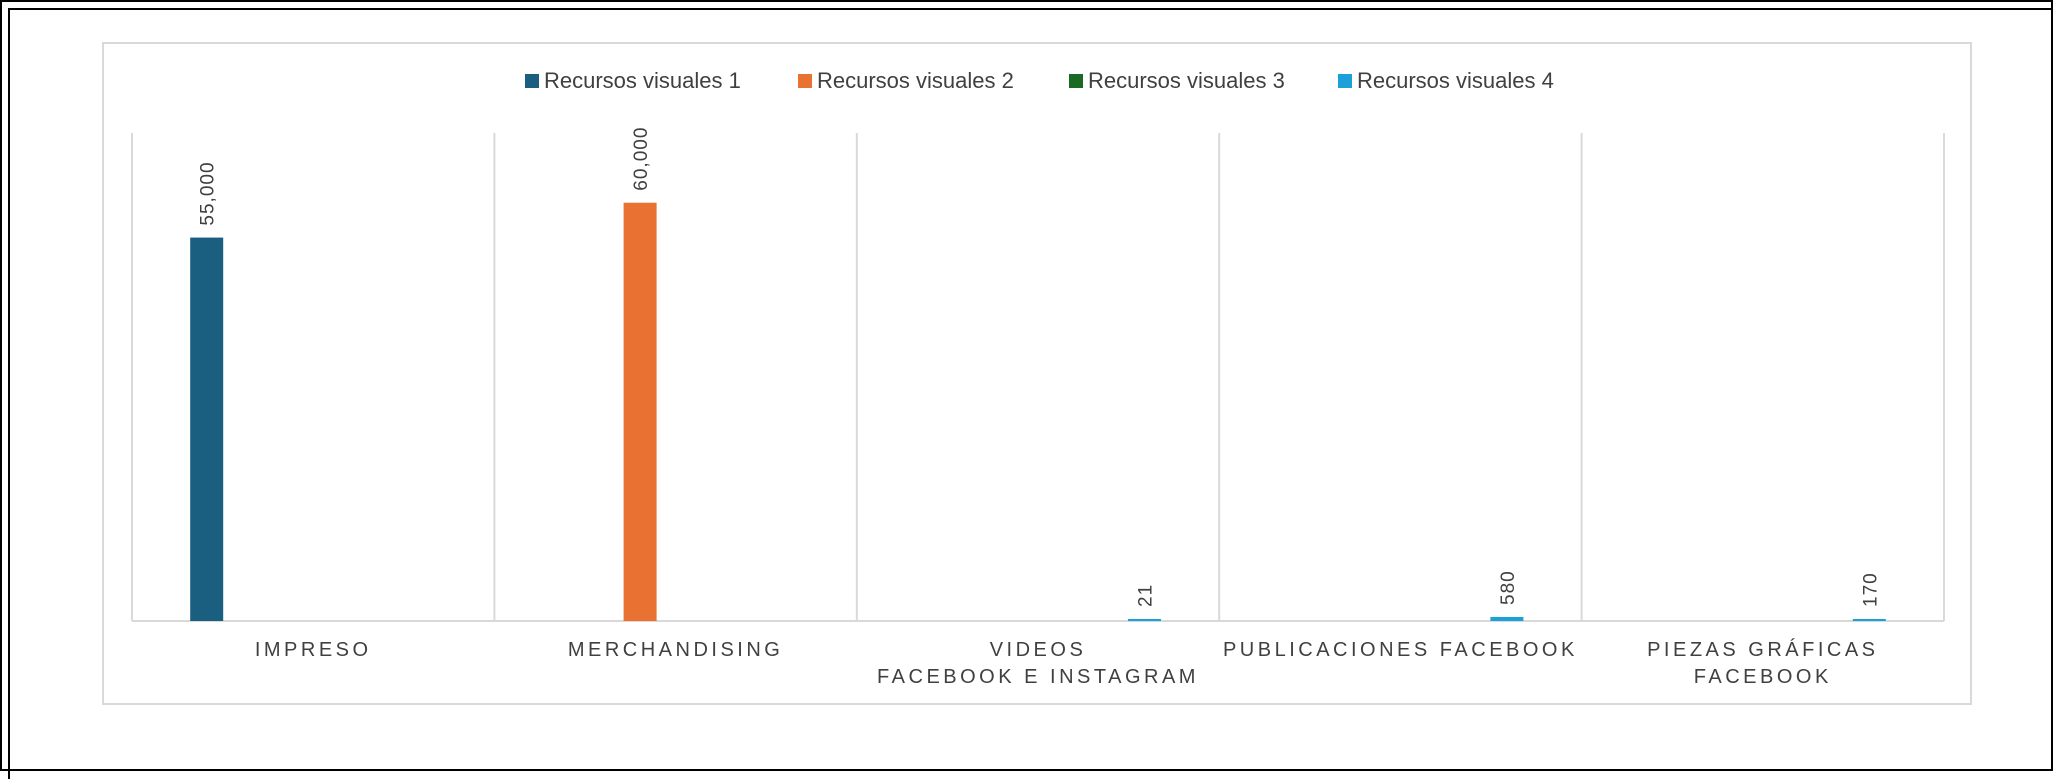 The height and width of the screenshot is (779, 2053). I want to click on data-label: 55,000, so click(208, 193).